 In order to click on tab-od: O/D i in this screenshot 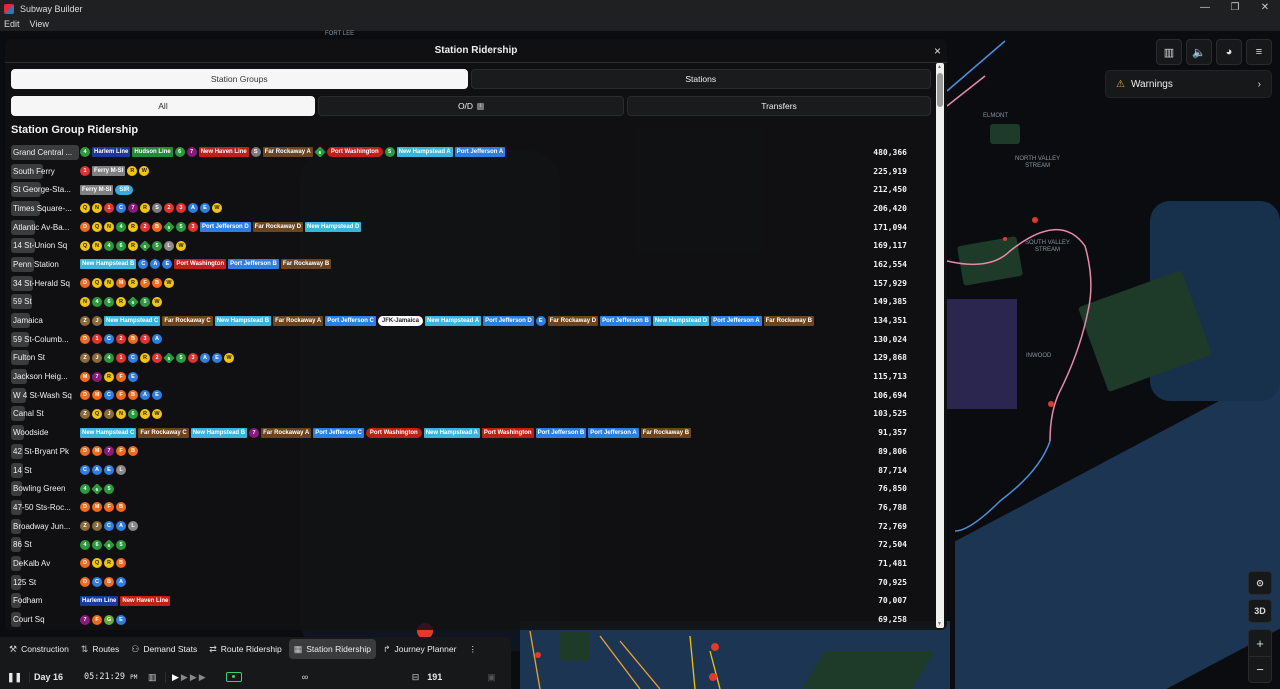, I will do `click(471, 106)`.